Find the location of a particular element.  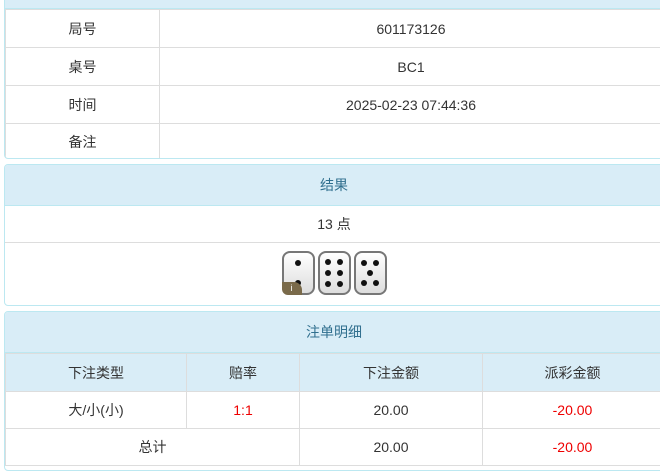

dice-row: i is located at coordinates (332, 269).